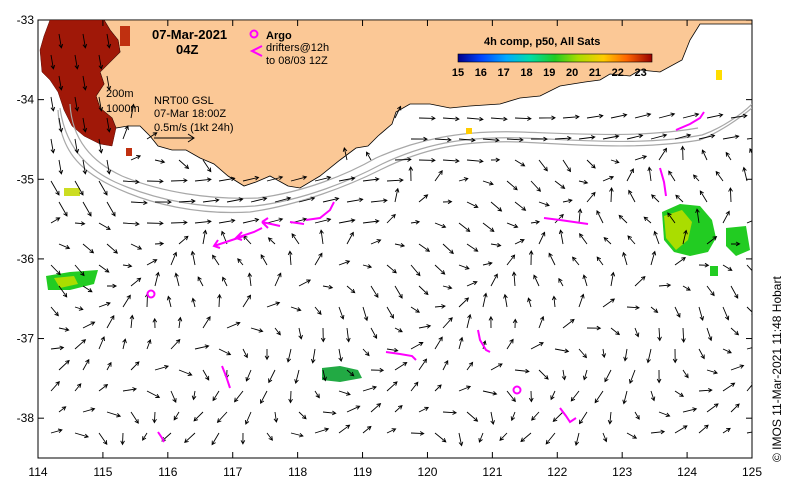 The width and height of the screenshot is (790, 492). I want to click on isobath-1000-label: 1000m, so click(123, 109).